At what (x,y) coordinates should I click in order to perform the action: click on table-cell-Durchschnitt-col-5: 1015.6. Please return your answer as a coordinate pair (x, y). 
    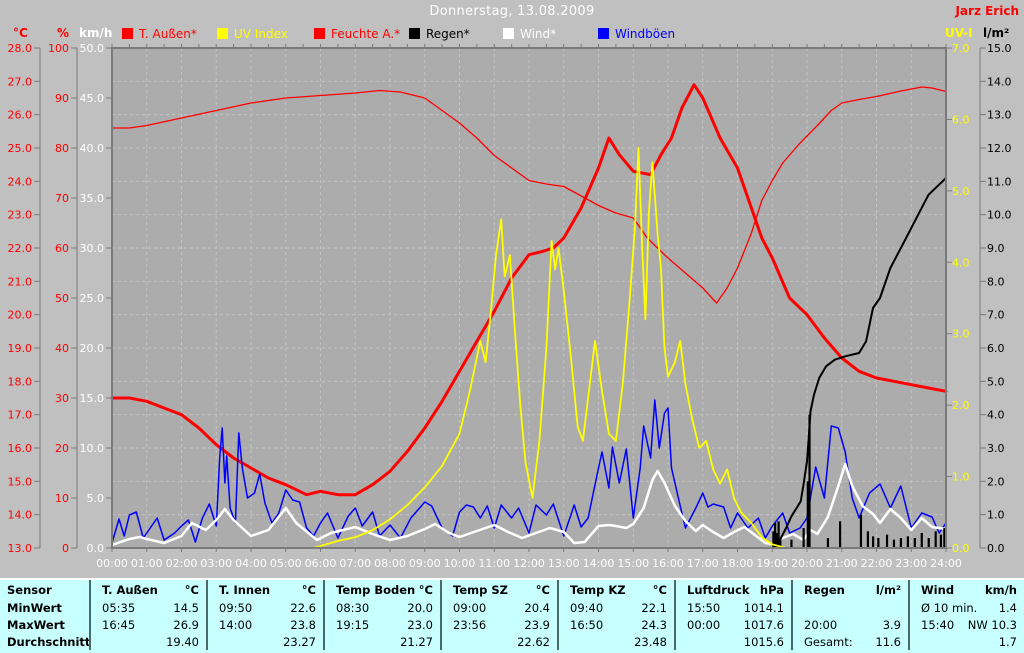
    Looking at the image, I should click on (732, 641).